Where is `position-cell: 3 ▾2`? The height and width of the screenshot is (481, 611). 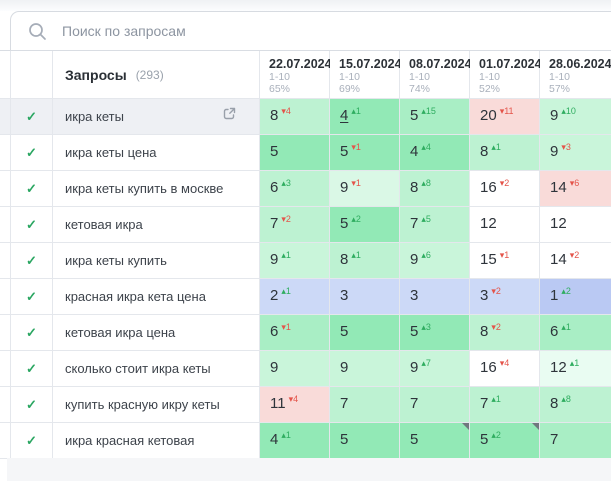
position-cell: 3 ▾2 is located at coordinates (505, 297).